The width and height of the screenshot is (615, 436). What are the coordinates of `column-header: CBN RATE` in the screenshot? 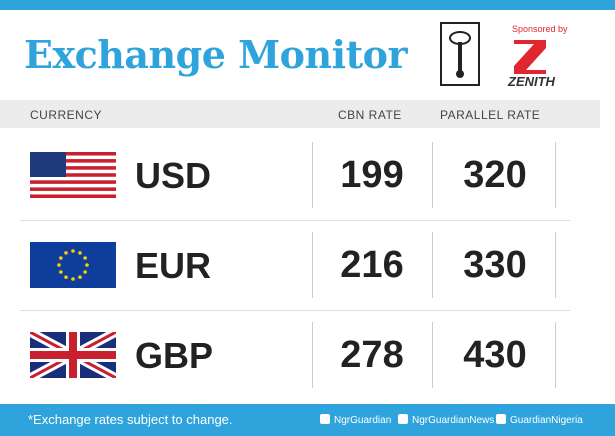 It's located at (370, 115).